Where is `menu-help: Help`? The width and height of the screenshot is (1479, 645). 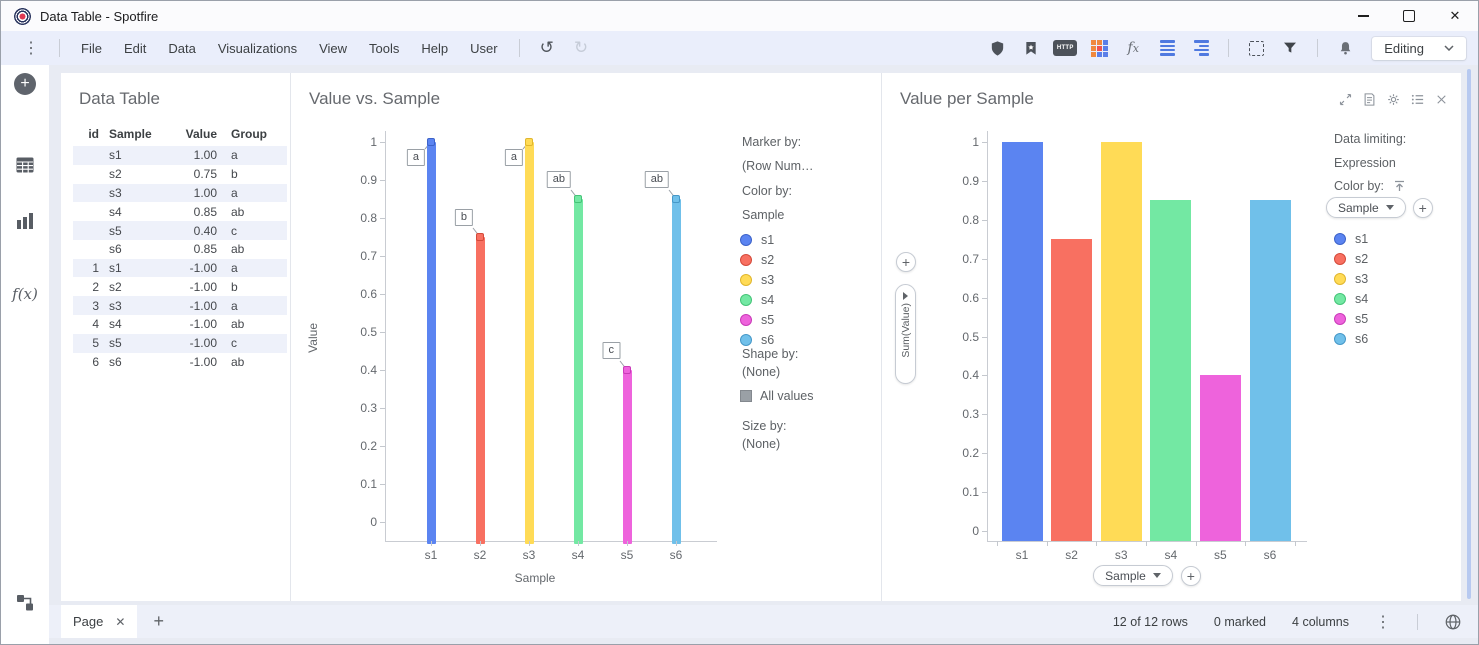
menu-help: Help is located at coordinates (435, 48).